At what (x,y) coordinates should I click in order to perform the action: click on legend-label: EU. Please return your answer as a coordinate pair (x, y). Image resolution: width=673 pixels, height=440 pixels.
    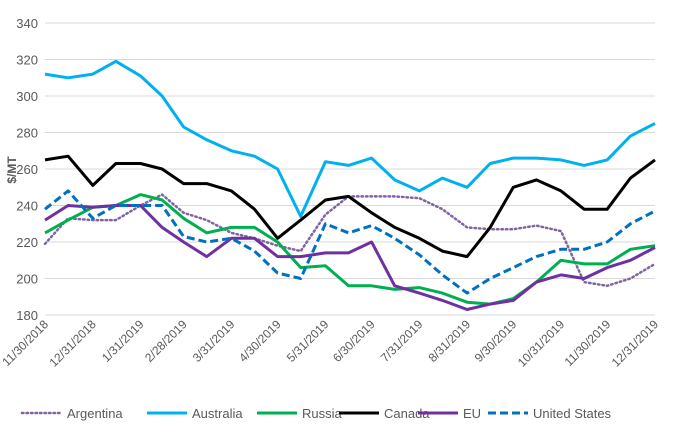
    Looking at the image, I should click on (472, 413).